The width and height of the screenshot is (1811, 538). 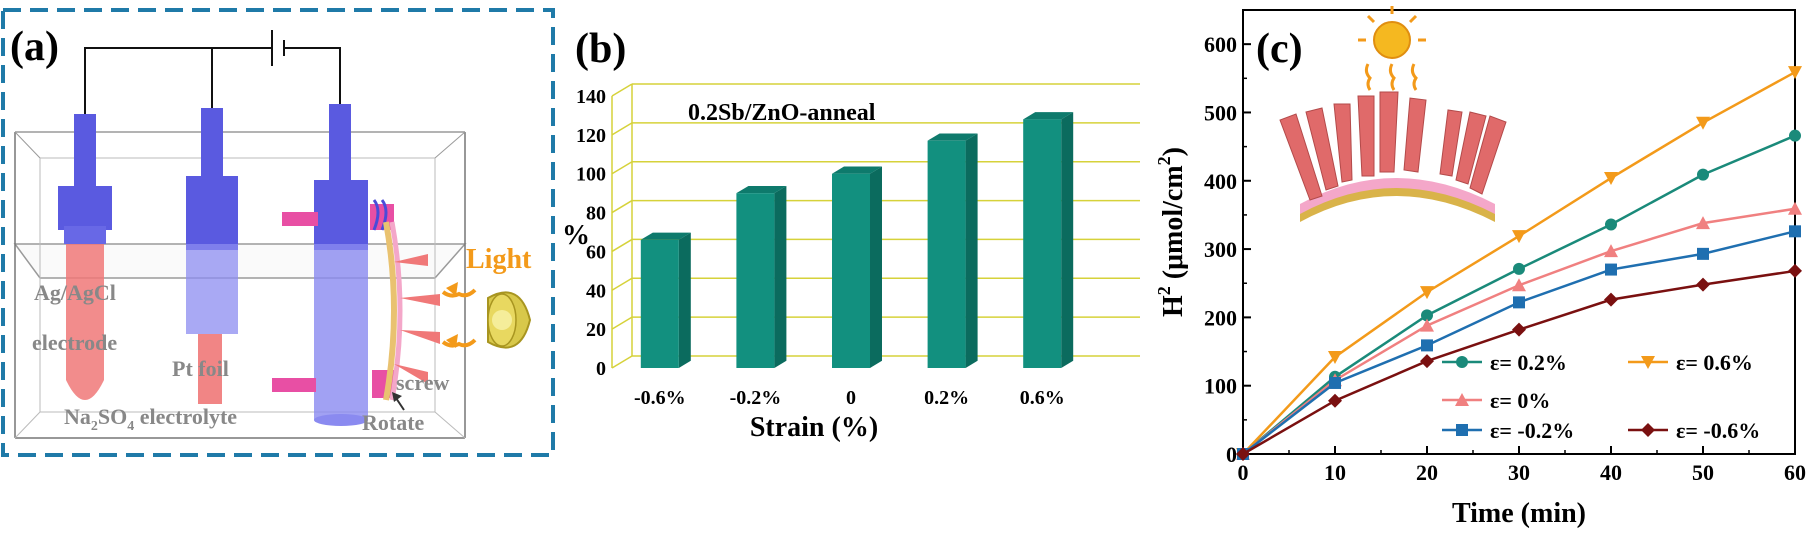 I want to click on x-tick-label: 60, so click(x=1795, y=472).